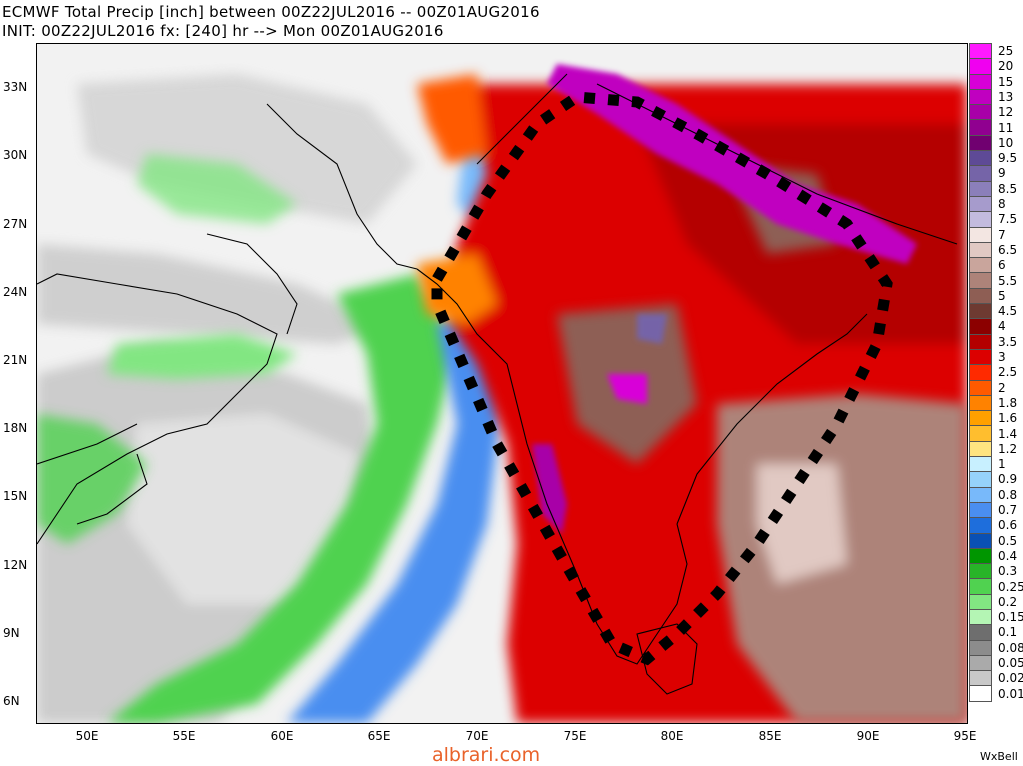 The width and height of the screenshot is (1023, 766). What do you see at coordinates (1008, 341) in the screenshot?
I see `colorbar-label: 3.5` at bounding box center [1008, 341].